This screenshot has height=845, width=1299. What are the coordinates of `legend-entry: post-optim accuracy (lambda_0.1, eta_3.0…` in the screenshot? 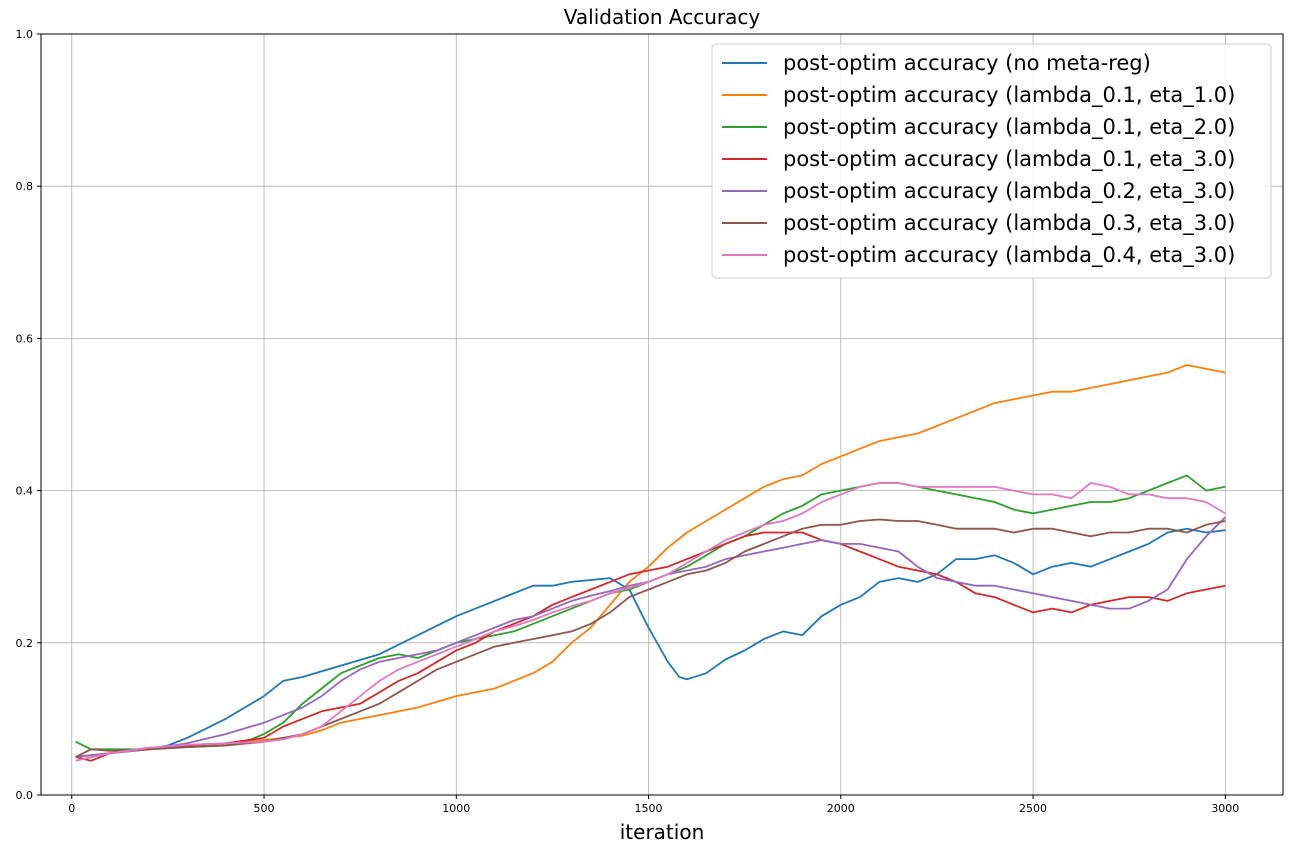 It's located at (1009, 159).